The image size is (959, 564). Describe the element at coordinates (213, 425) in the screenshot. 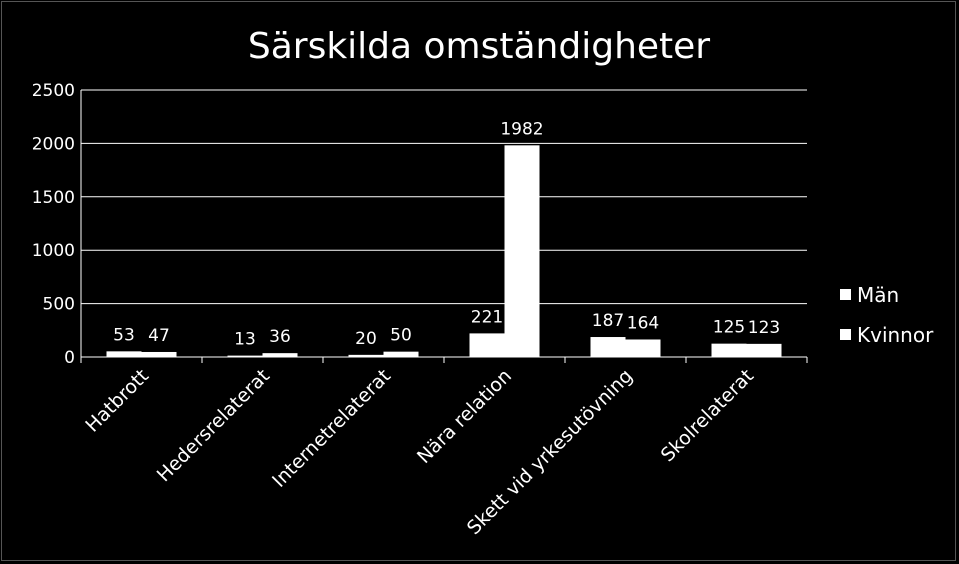

I see `x-category-label: Hedersrelaterat` at that location.